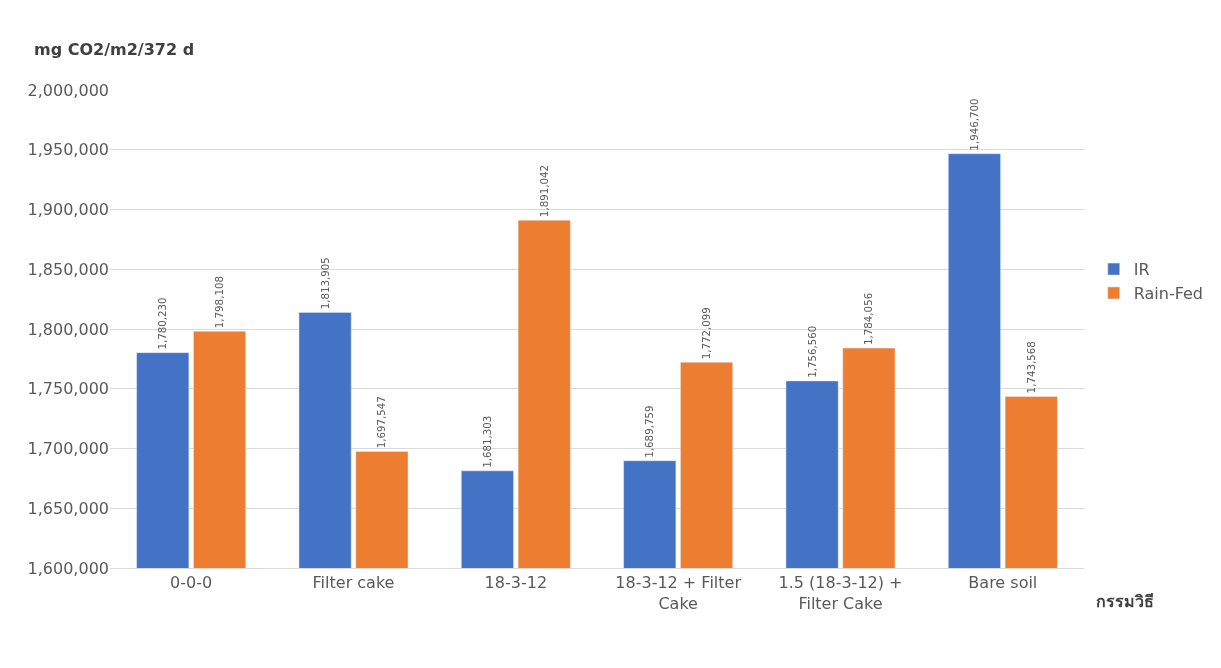  Describe the element at coordinates (68, 150) in the screenshot. I see `y-tick-label: 1,950,000` at that location.